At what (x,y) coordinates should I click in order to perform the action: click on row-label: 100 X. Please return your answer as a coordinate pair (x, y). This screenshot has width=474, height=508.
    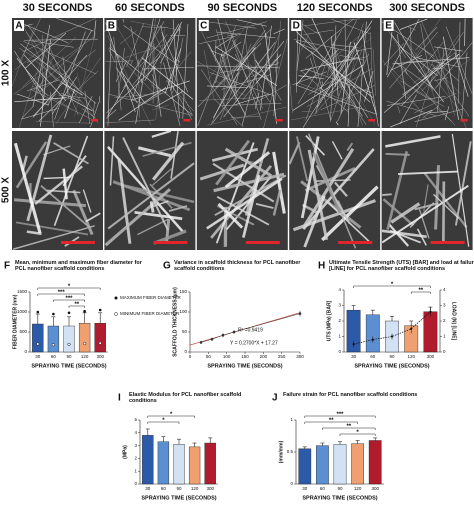
    Looking at the image, I should click on (6, 73).